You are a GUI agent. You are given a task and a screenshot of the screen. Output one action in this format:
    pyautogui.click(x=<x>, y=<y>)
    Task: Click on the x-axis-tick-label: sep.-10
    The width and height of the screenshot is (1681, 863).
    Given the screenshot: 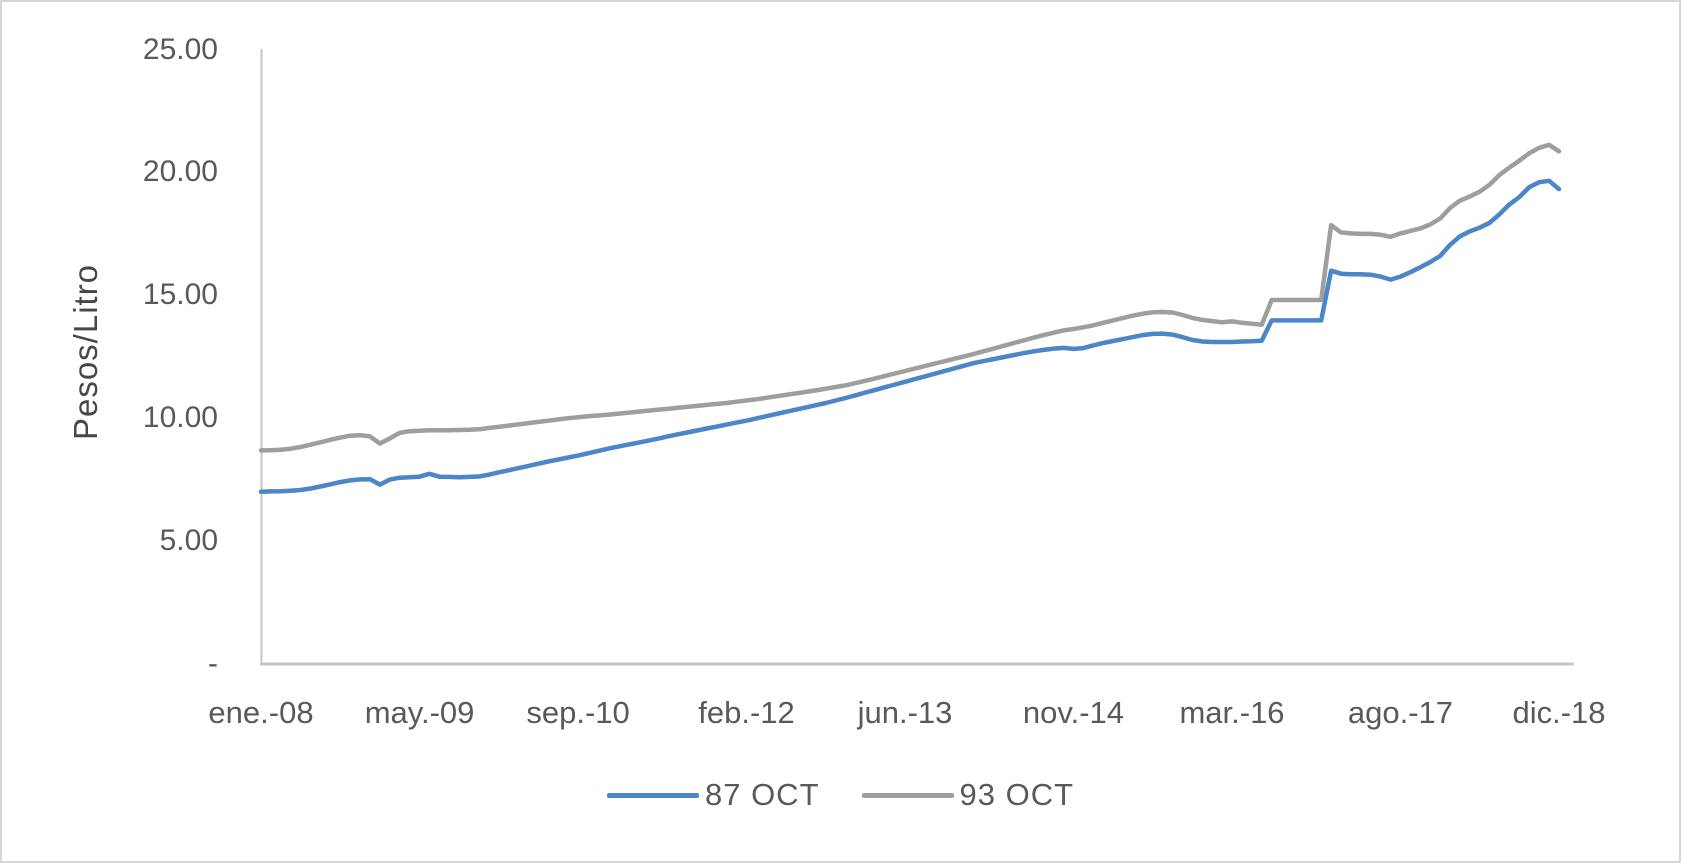 What is the action you would take?
    pyautogui.click(x=578, y=712)
    